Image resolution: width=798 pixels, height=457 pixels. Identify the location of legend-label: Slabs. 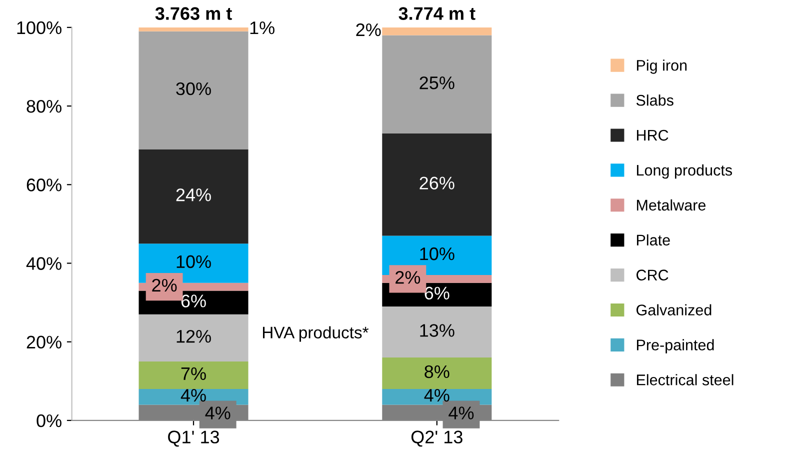
(655, 100).